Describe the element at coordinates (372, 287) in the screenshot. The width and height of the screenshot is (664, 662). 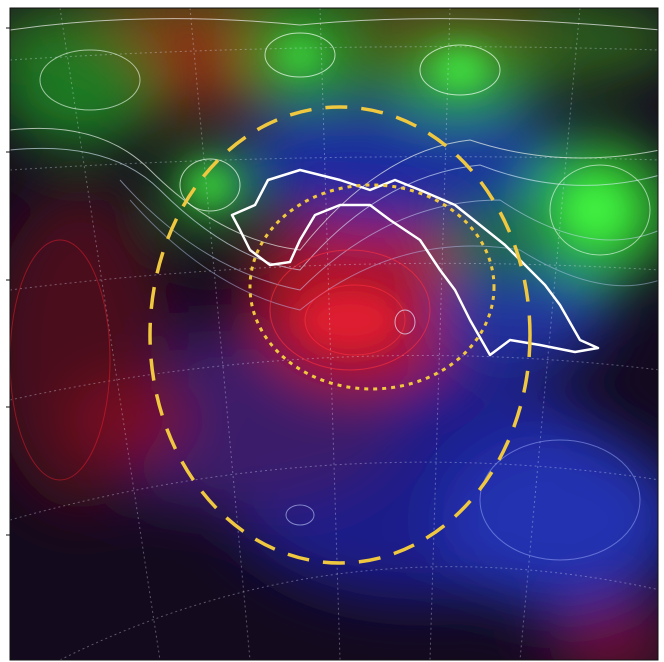
I see `inner-dotted-circle` at that location.